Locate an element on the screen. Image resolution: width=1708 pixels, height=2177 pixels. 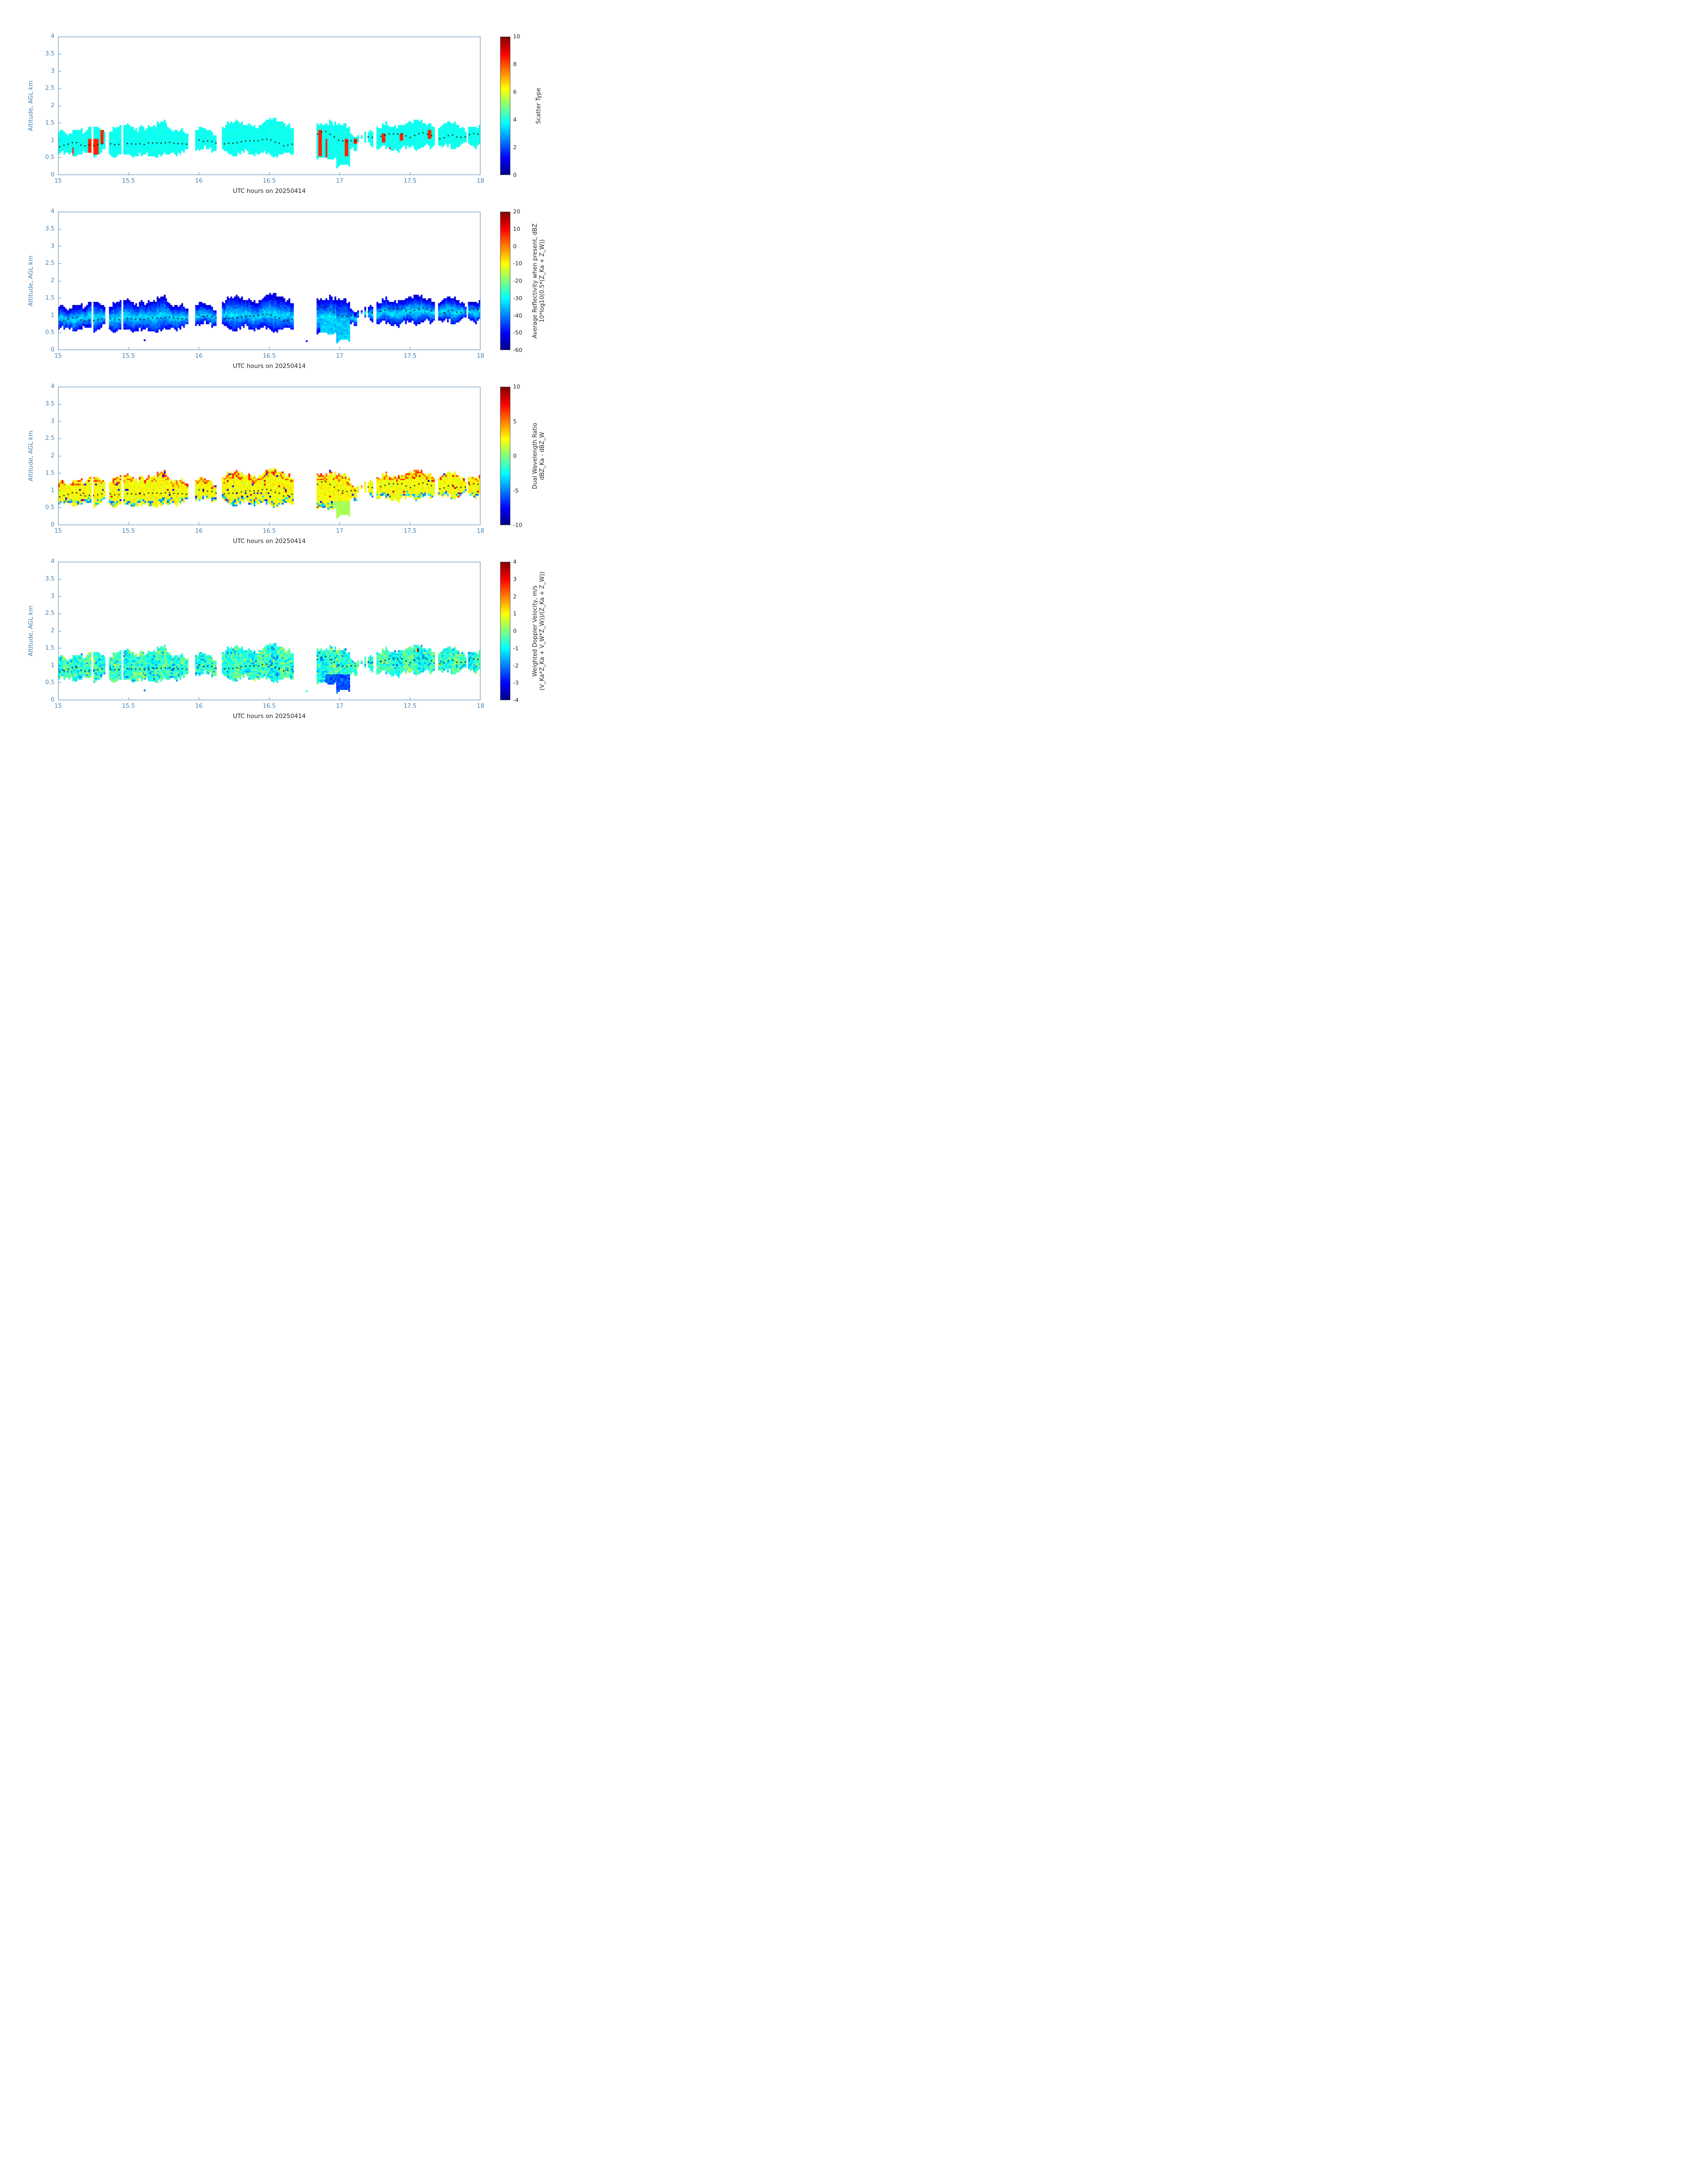
colorbar-label: Dual Wavelength Ratio dBZ_Ka - dBZ_W is located at coordinates (539, 456).